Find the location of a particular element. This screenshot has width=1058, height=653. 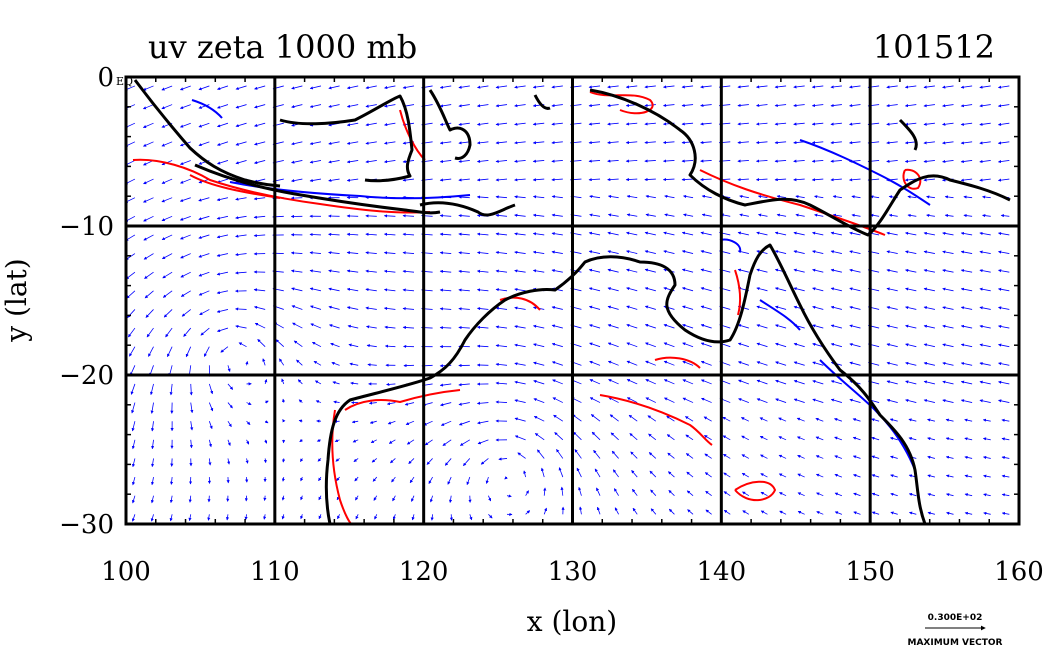

y-axis-label: y (lat) is located at coordinates (16, 300).